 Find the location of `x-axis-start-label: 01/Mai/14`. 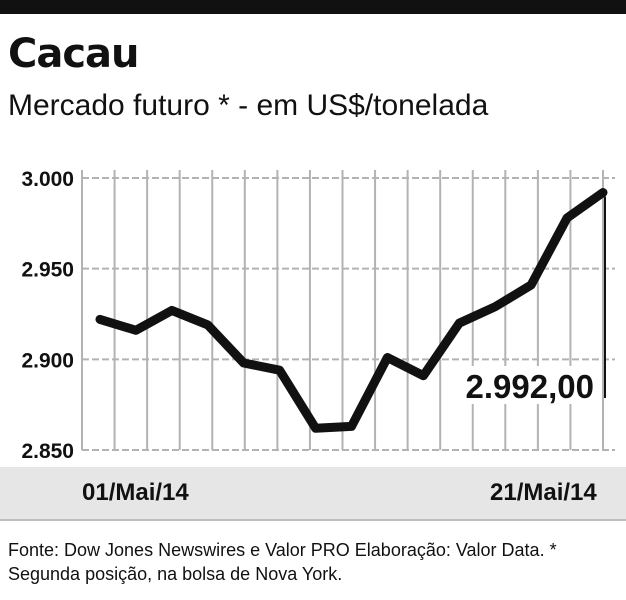

x-axis-start-label: 01/Mai/14 is located at coordinates (135, 492).